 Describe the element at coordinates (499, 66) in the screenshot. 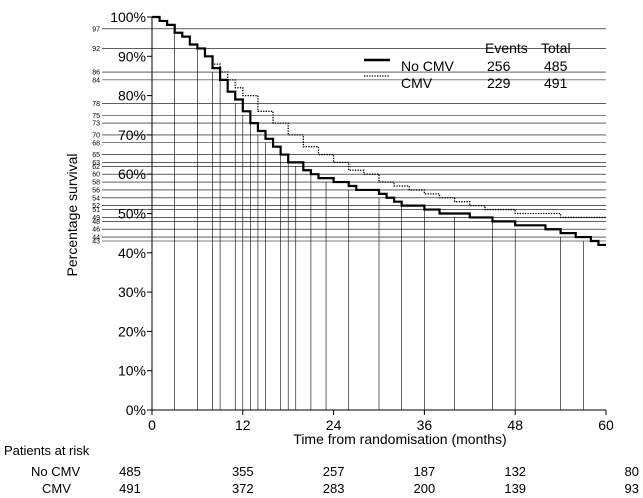

I see `legend-events-no-cmv: 256` at that location.